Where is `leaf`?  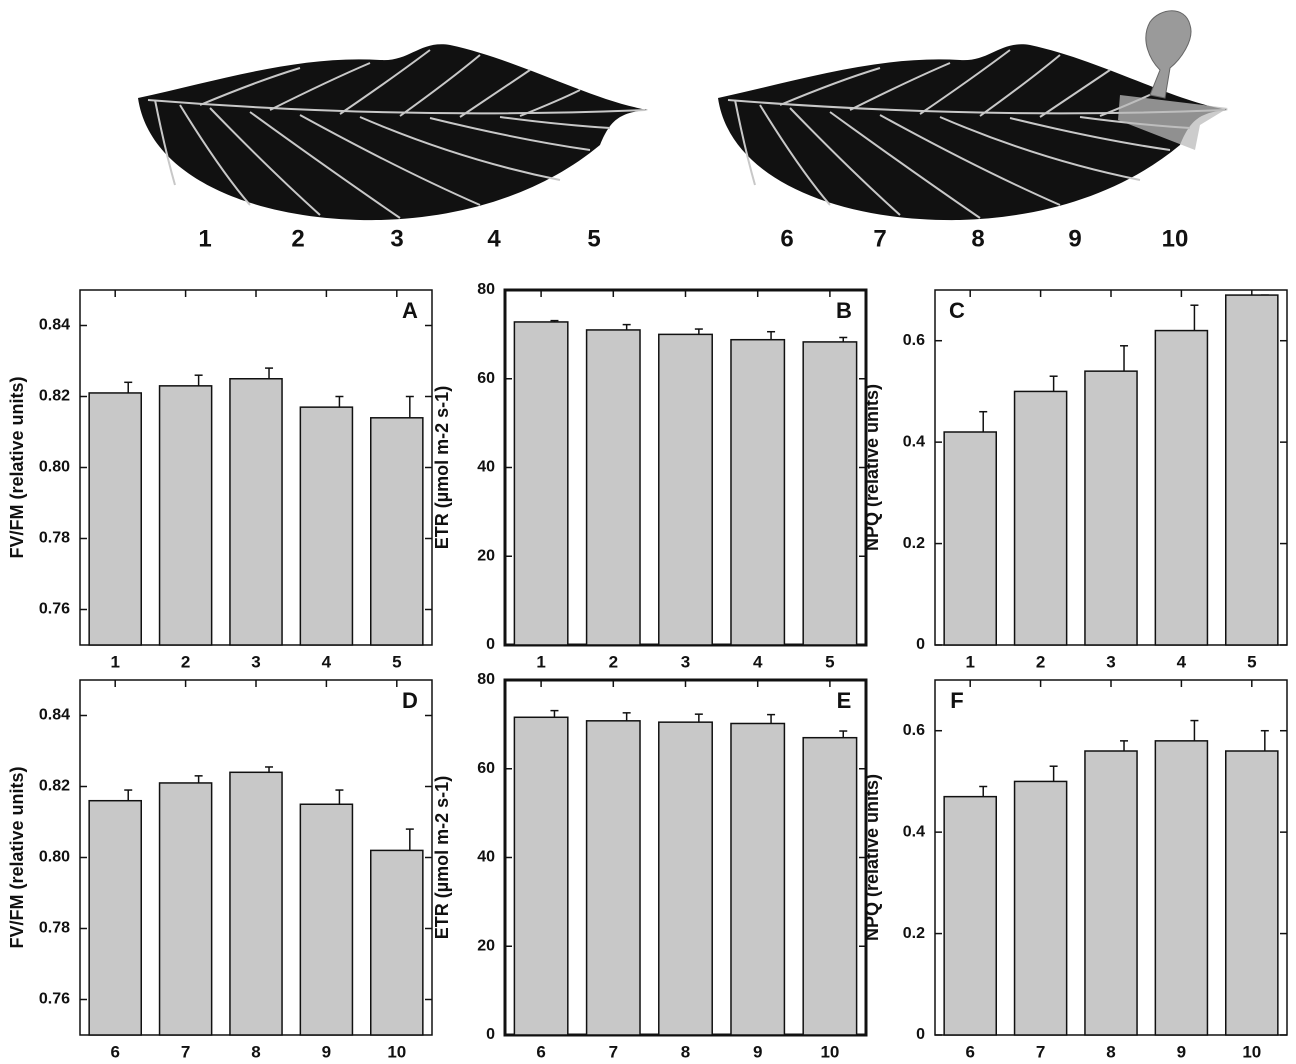
leaf is located at coordinates (393, 132).